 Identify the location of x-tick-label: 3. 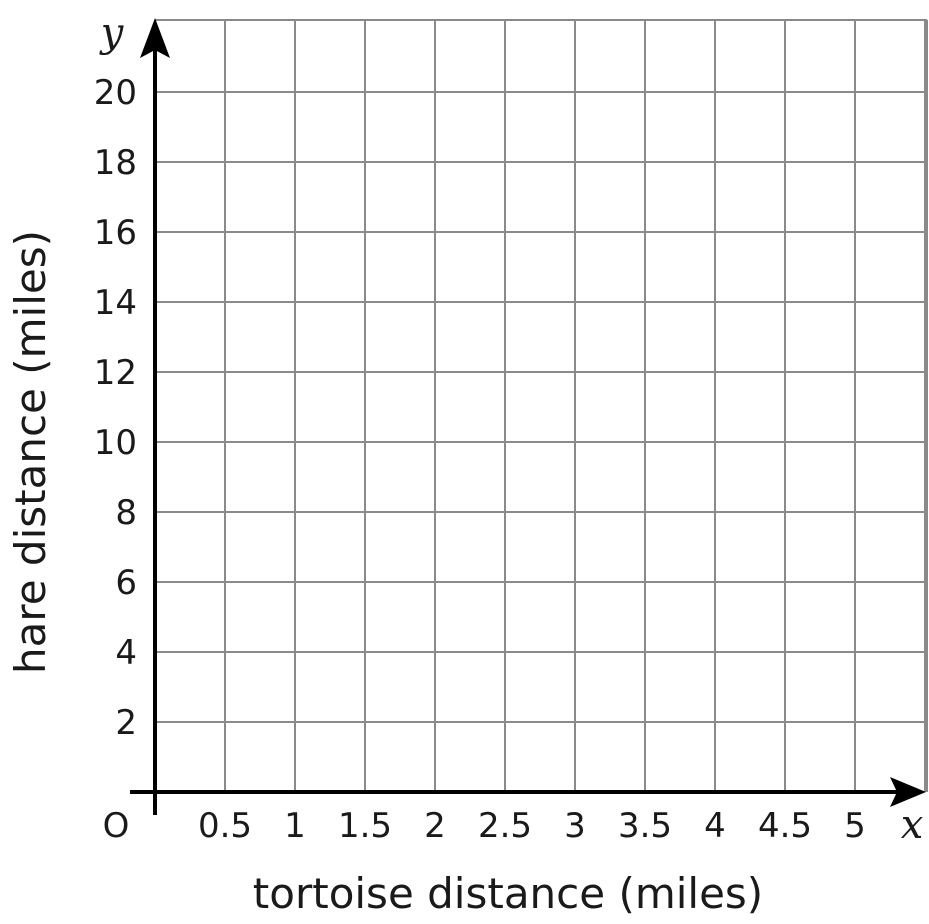
(575, 826).